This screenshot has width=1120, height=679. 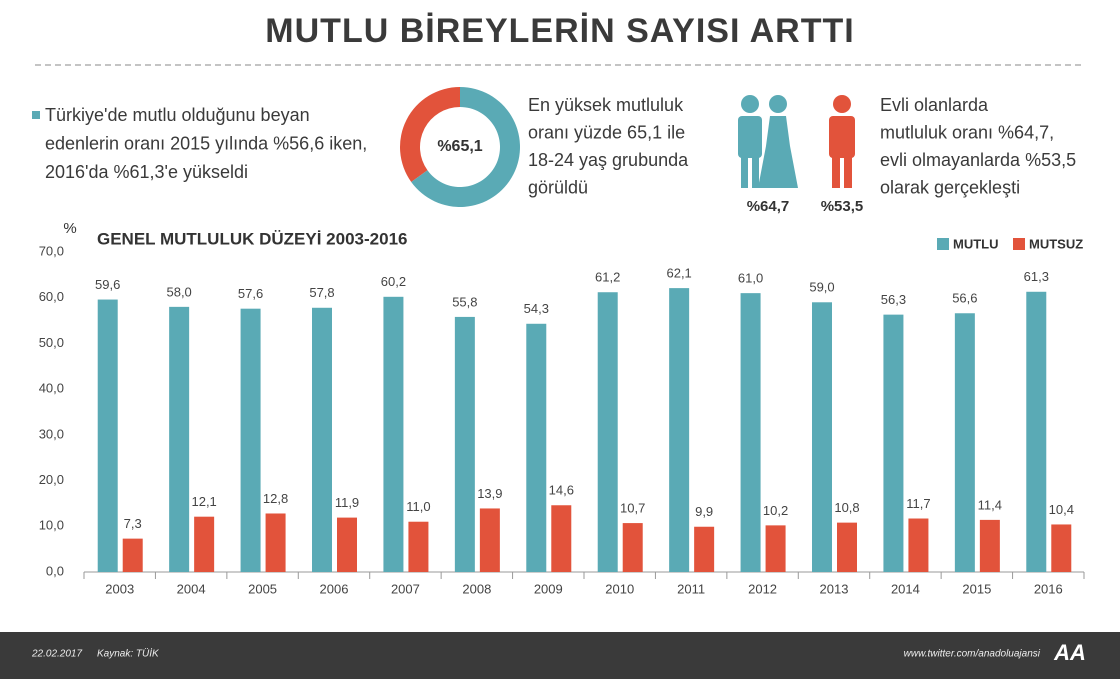 What do you see at coordinates (1061, 509) in the screenshot?
I see `value-label: 10,4` at bounding box center [1061, 509].